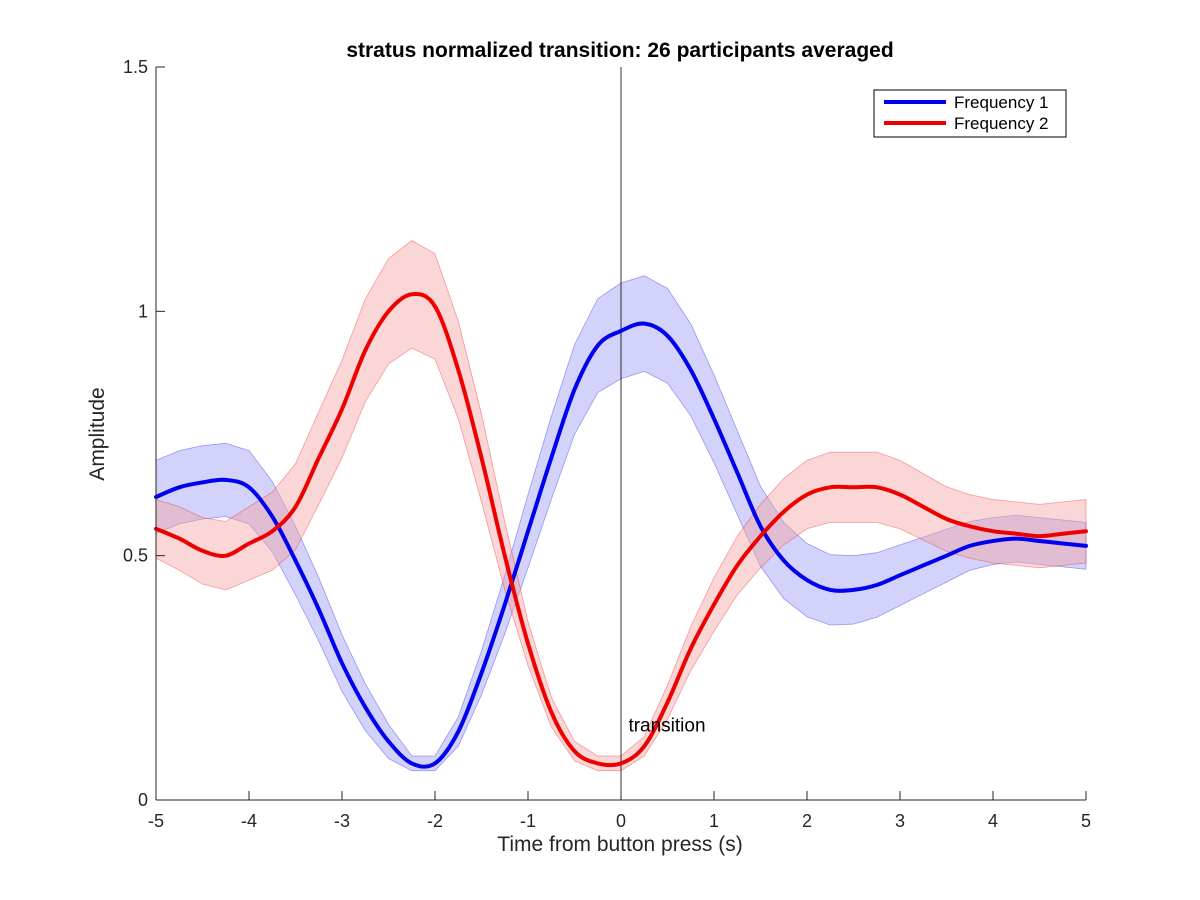  What do you see at coordinates (900, 821) in the screenshot?
I see `x-tick-label: 3` at bounding box center [900, 821].